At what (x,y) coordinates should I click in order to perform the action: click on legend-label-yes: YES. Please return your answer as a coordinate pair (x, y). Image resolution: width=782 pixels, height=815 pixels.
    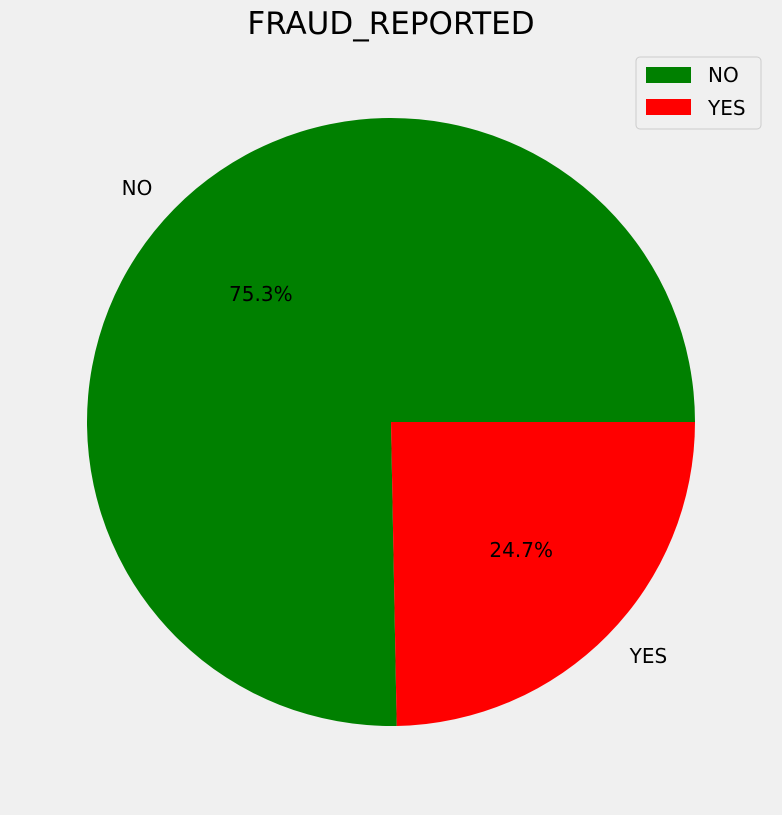
    Looking at the image, I should click on (726, 108).